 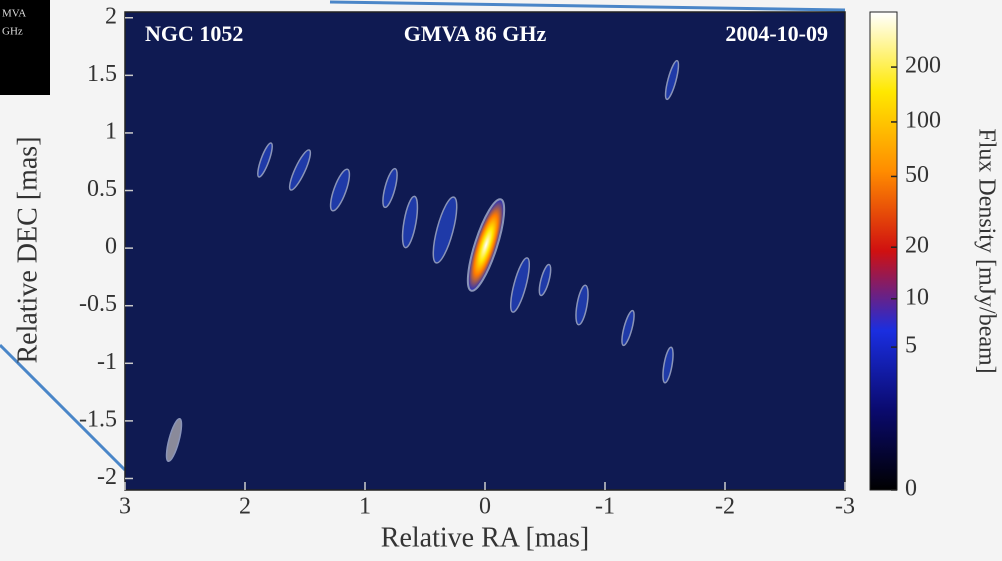 I want to click on slide-inset, so click(x=25, y=47).